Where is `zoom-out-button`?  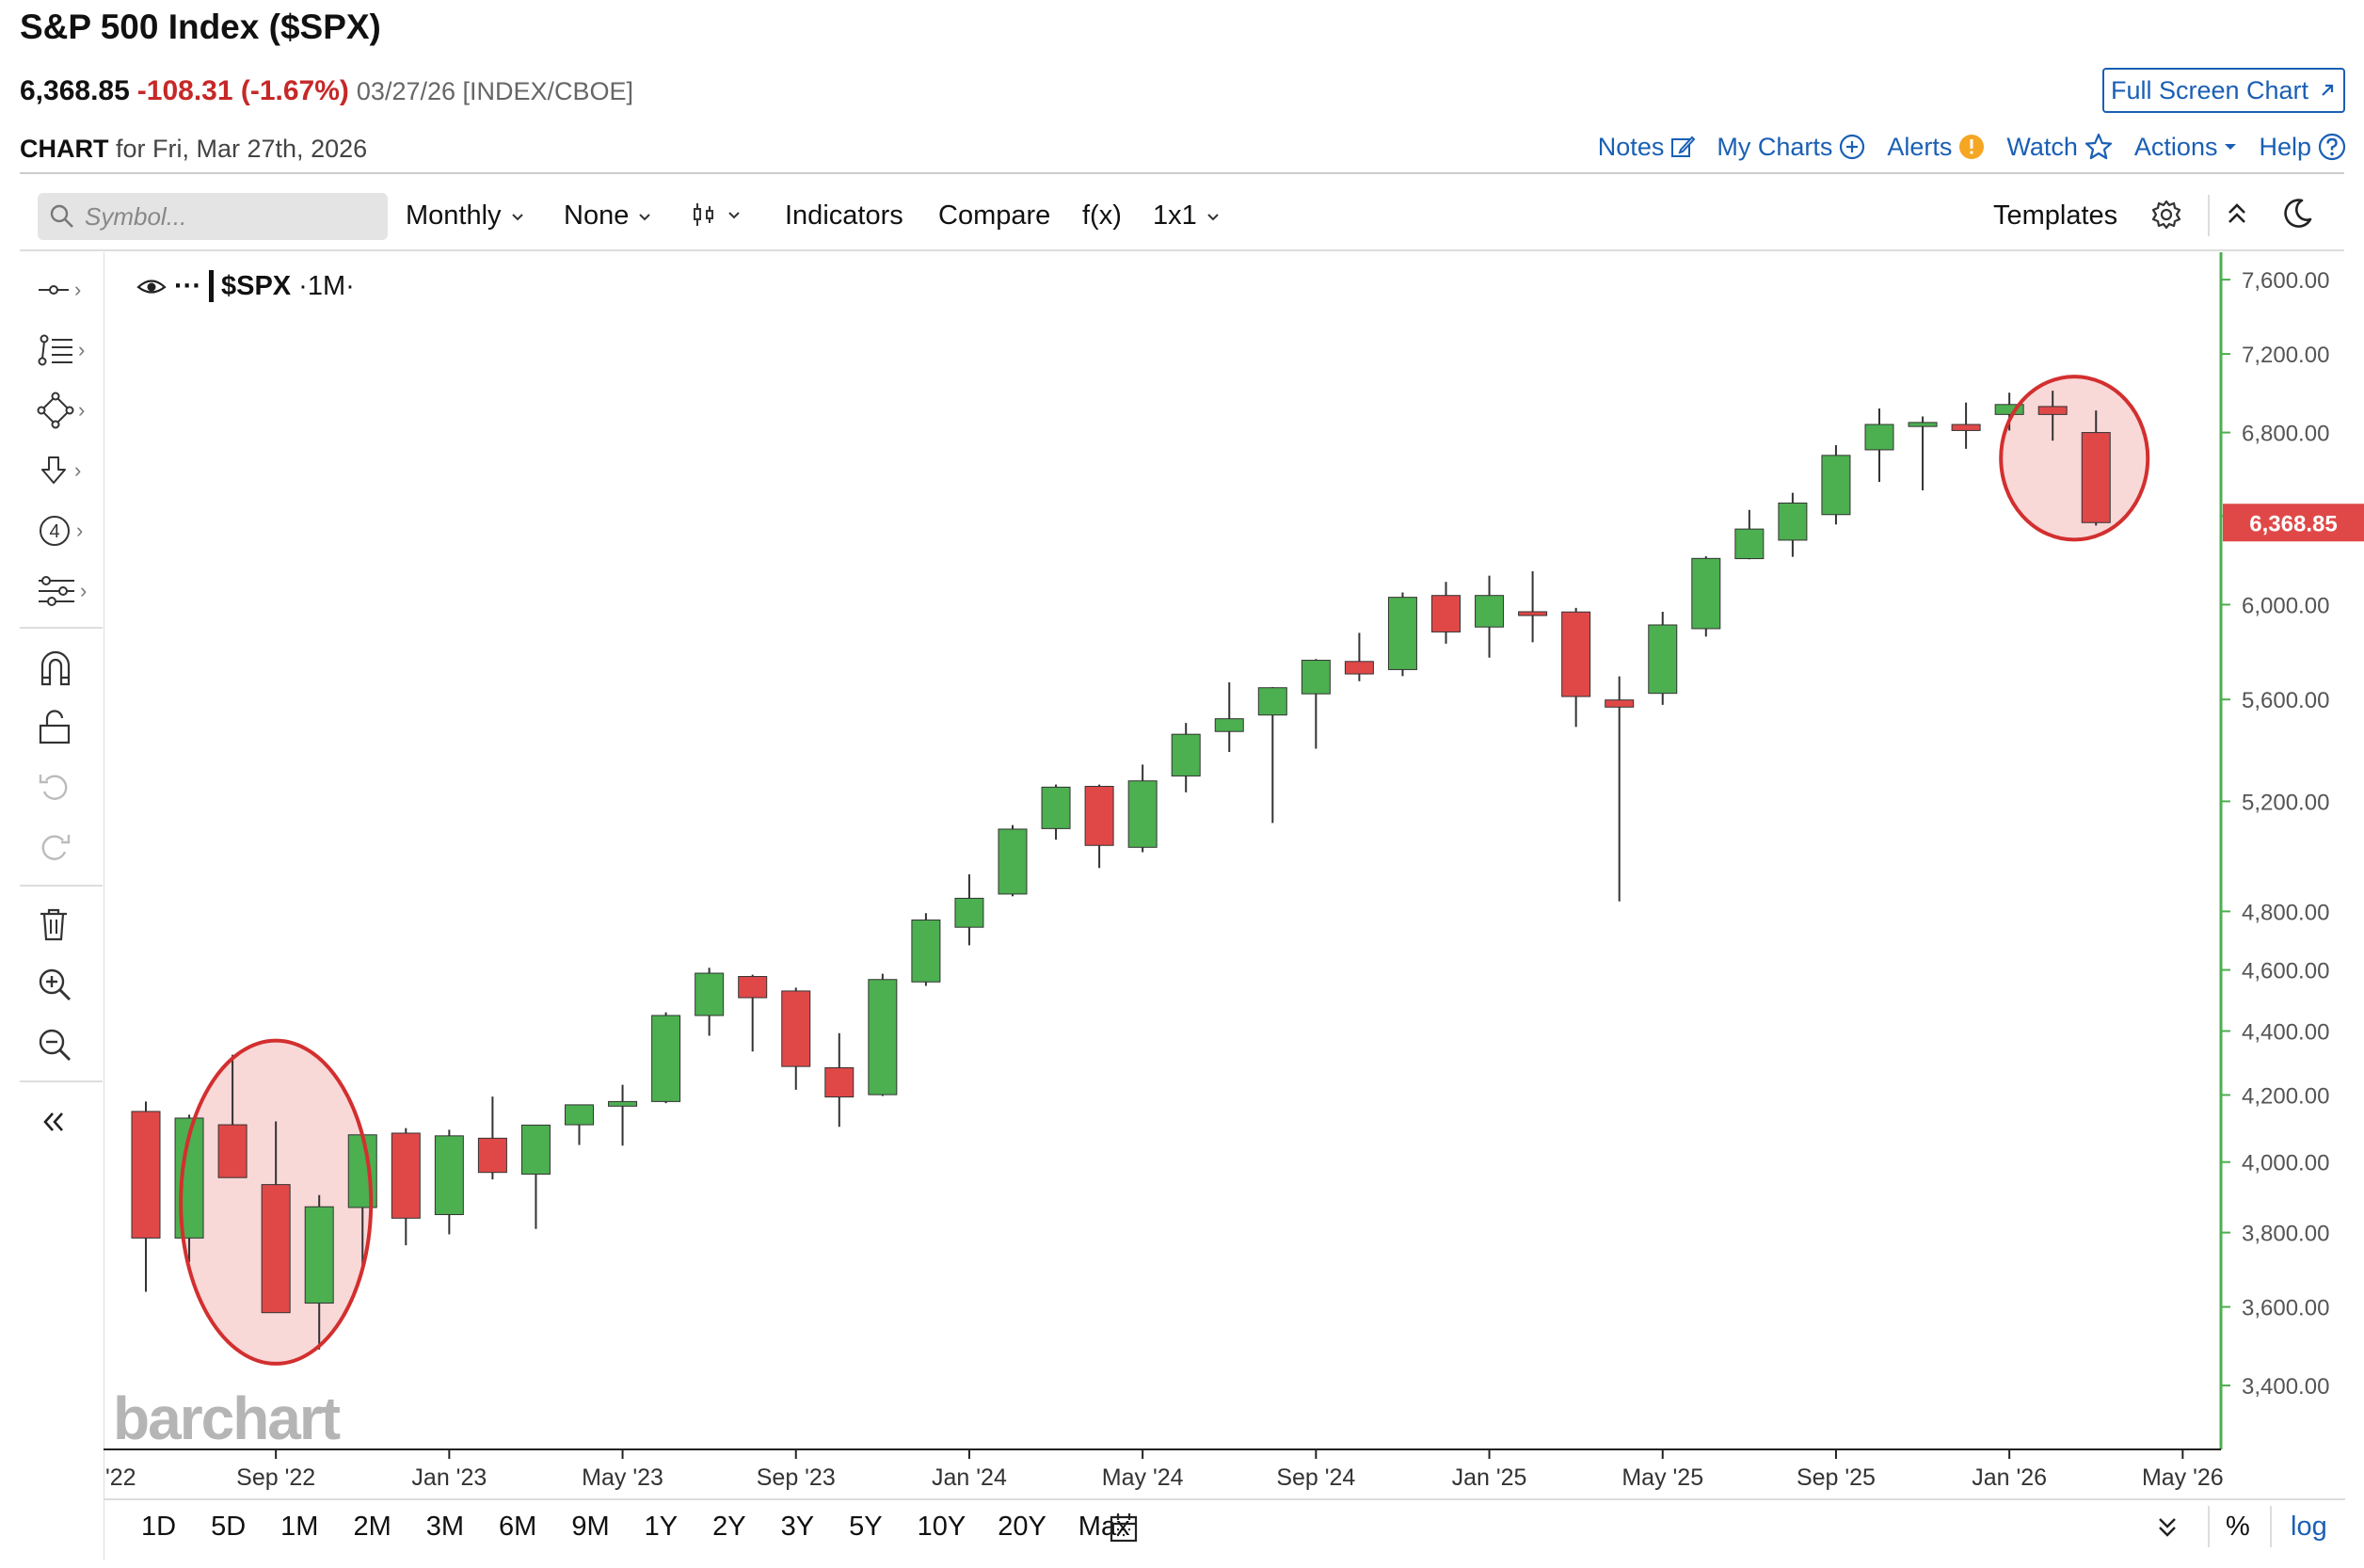
zoom-out-button is located at coordinates (65, 1045).